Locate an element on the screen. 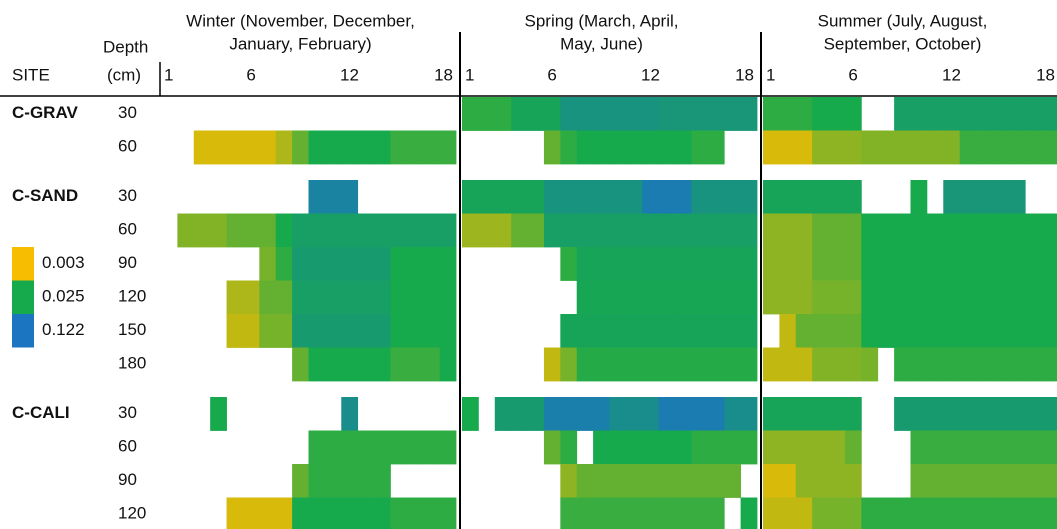  x-tick-label: 1 is located at coordinates (168, 74).